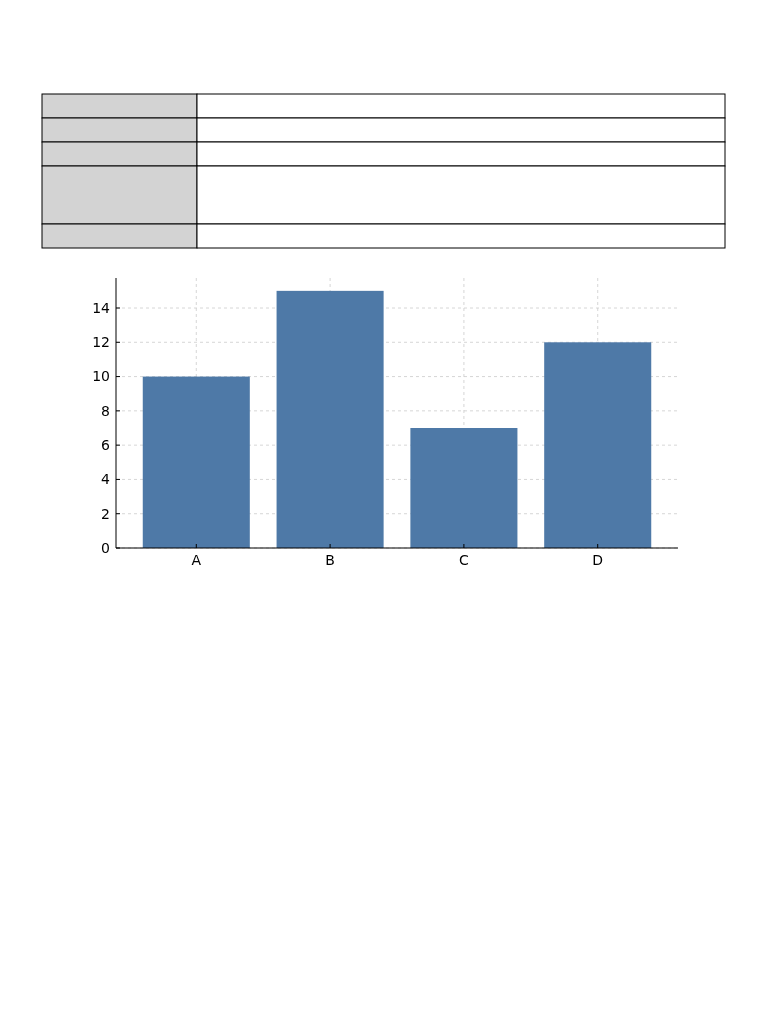 This screenshot has width=768, height=1024. I want to click on y-tick-label: 4, so click(106, 479).